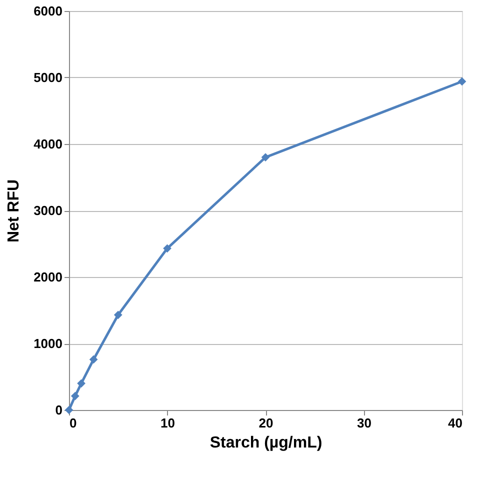 This screenshot has height=486, width=499. I want to click on y-axis-title: Net RFU, so click(14, 211).